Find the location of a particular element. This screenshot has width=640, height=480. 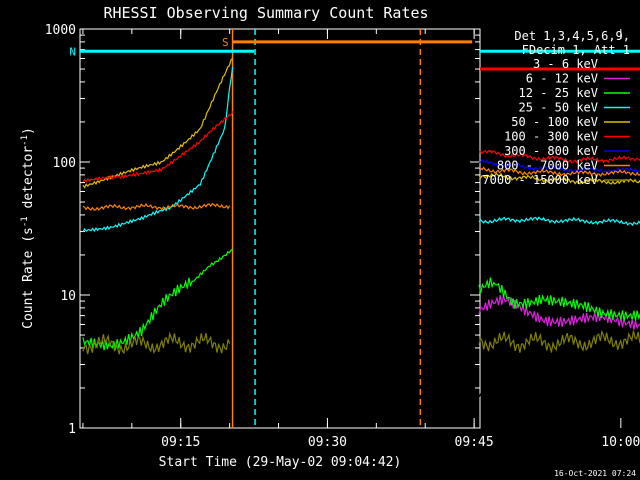

y-tick-label: 10 is located at coordinates (68, 296).